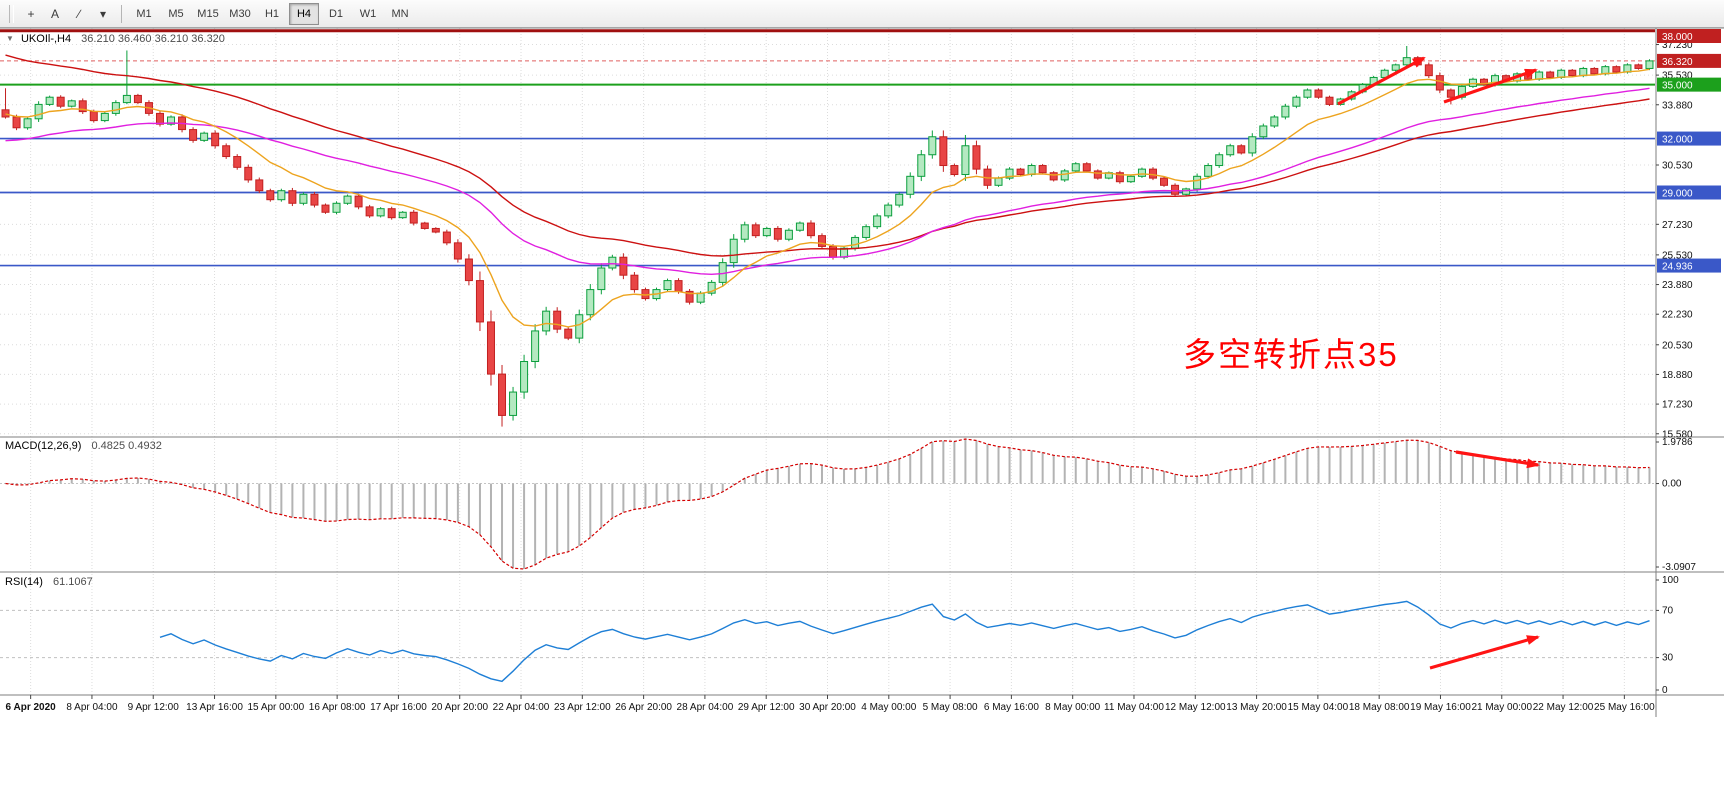  What do you see at coordinates (1677, 405) in the screenshot?
I see `svg-text: 17.230` at bounding box center [1677, 405].